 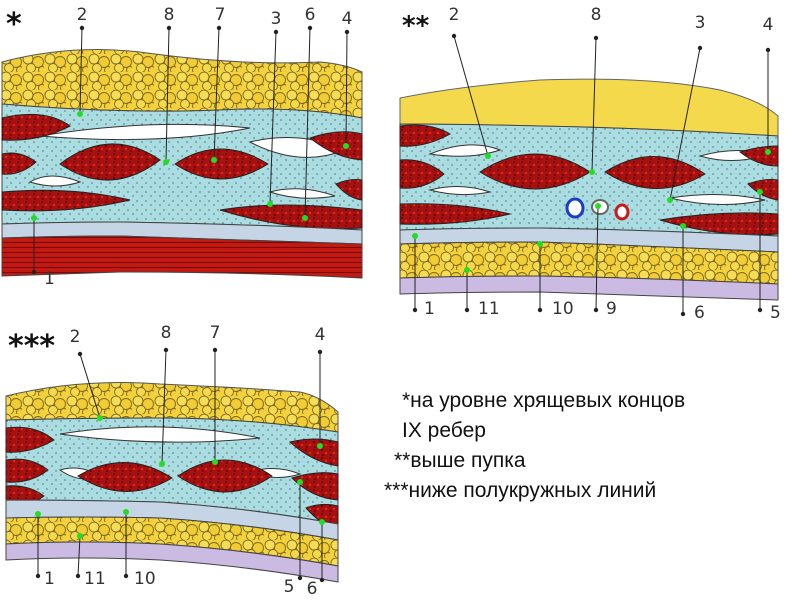 What do you see at coordinates (429, 309) in the screenshot?
I see `p2-label-number: 1` at bounding box center [429, 309].